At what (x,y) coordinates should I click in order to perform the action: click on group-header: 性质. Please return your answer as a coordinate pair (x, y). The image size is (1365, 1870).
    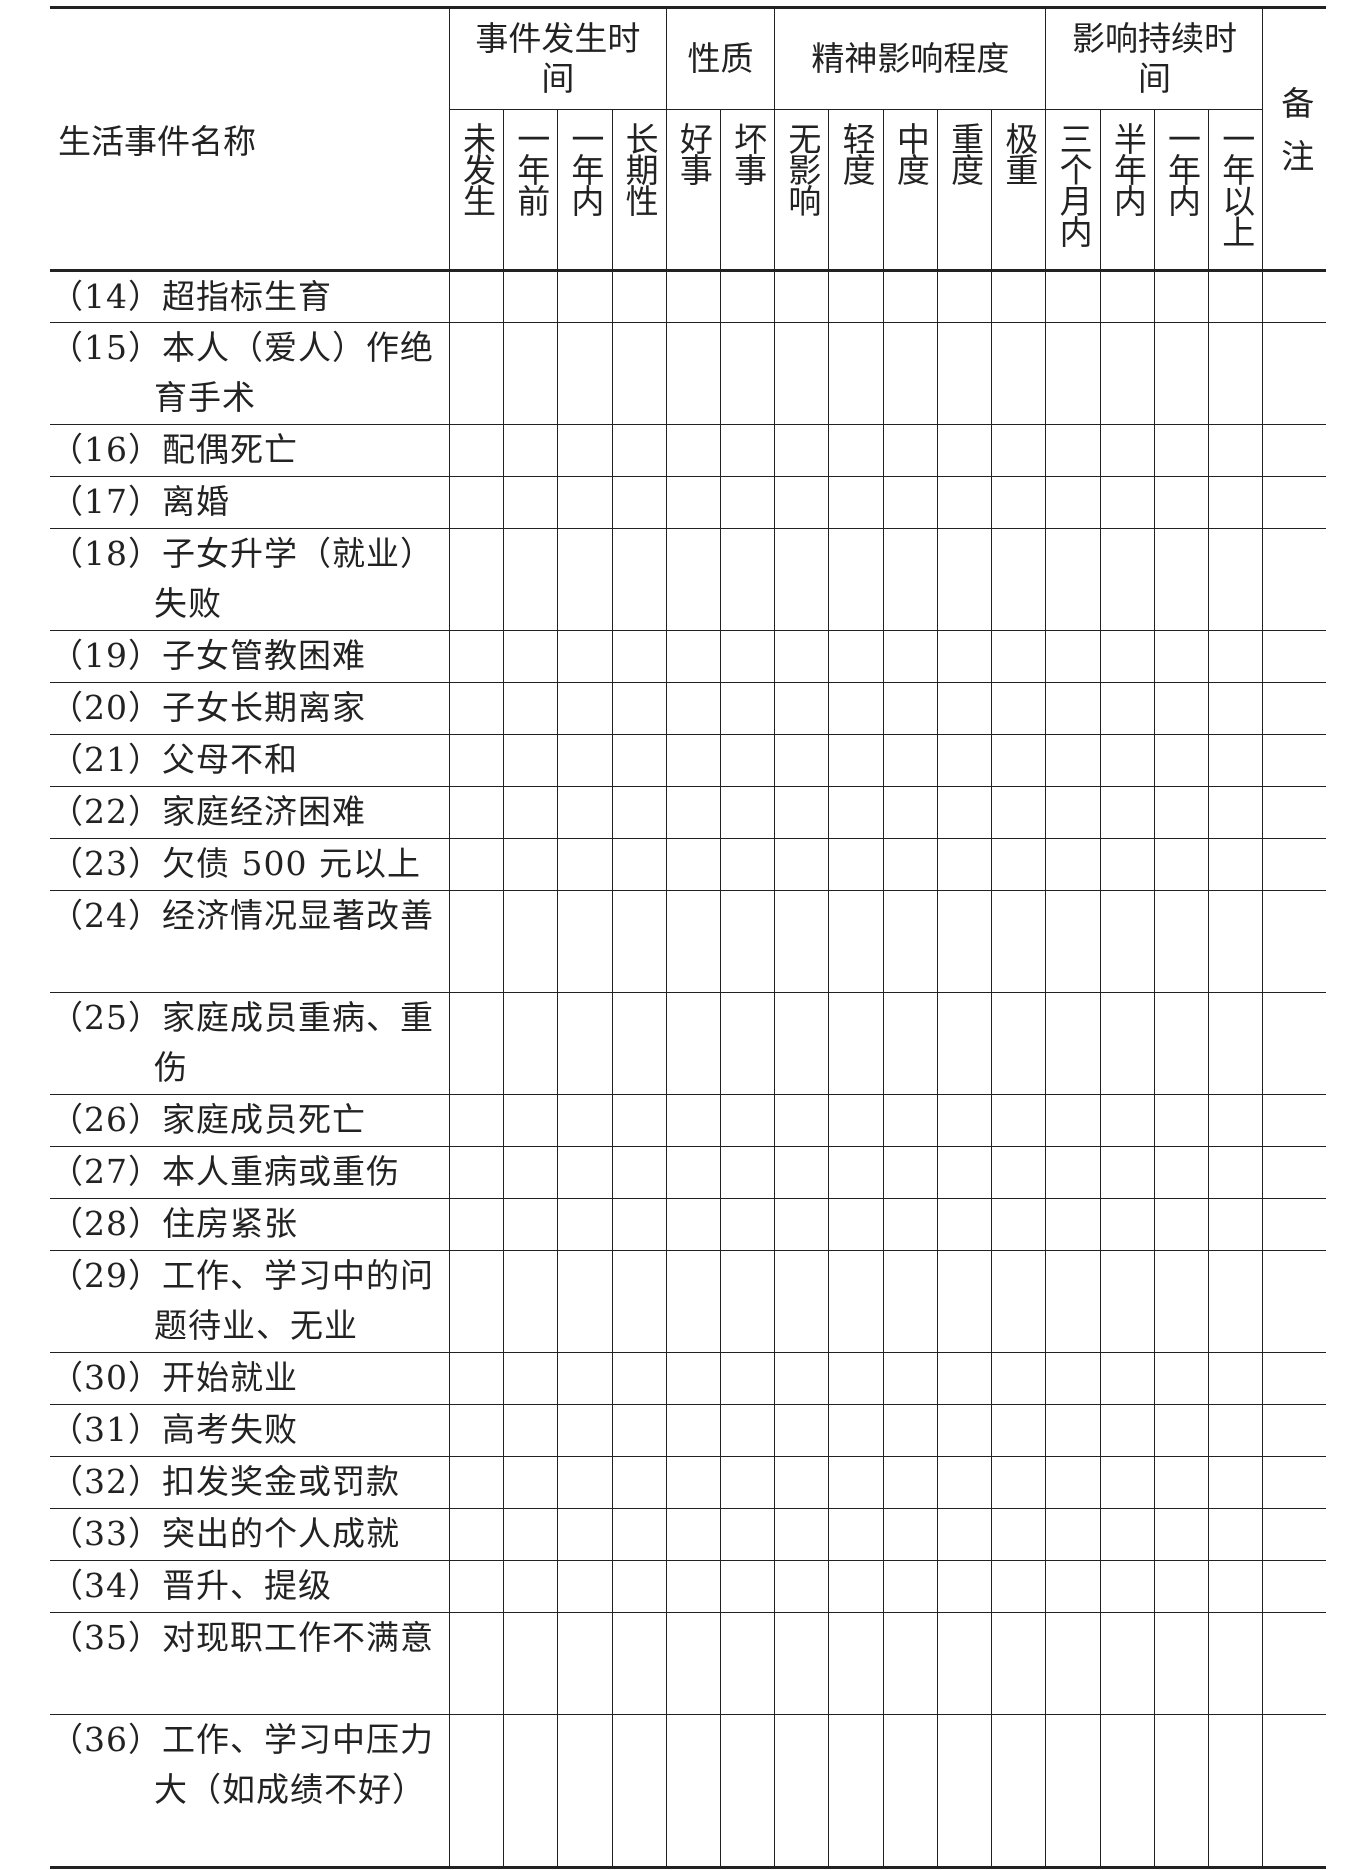
    Looking at the image, I should click on (720, 58).